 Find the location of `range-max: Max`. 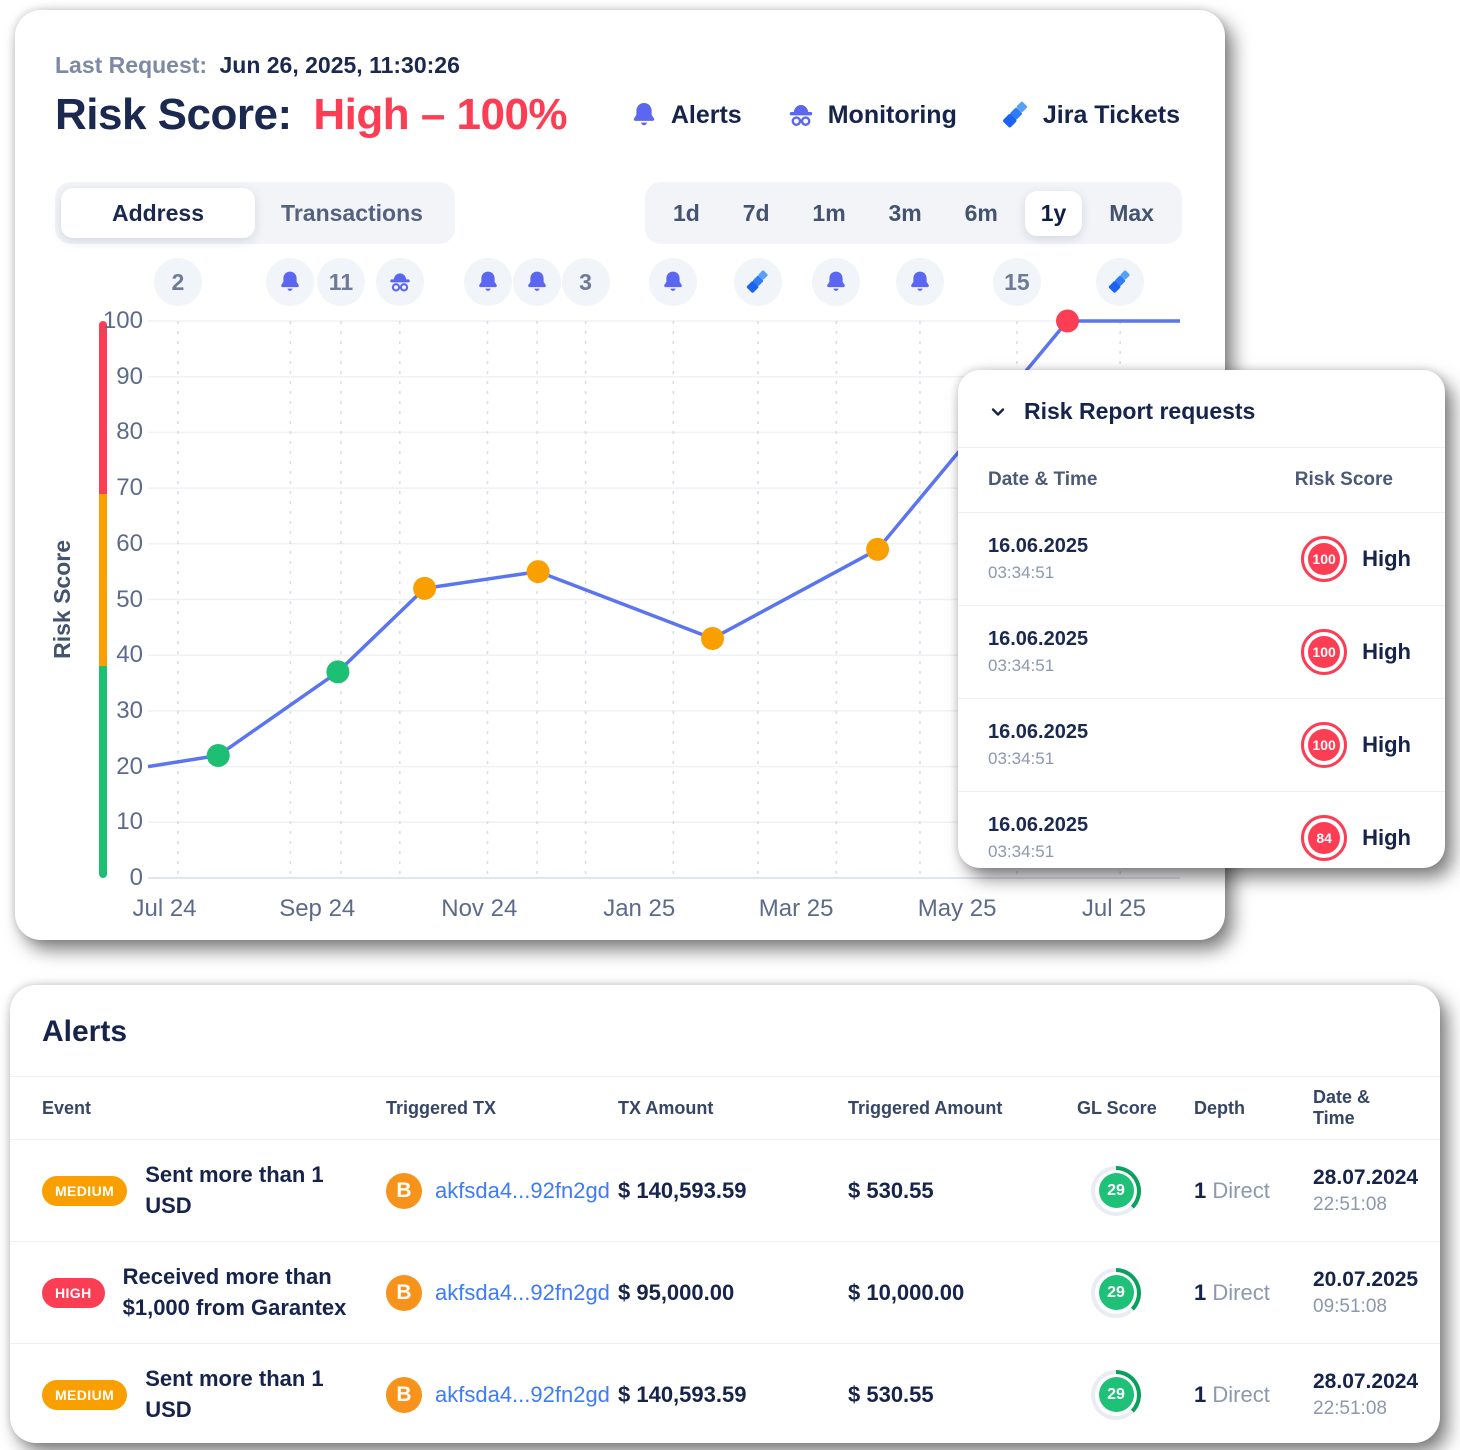

range-max: Max is located at coordinates (1131, 212).